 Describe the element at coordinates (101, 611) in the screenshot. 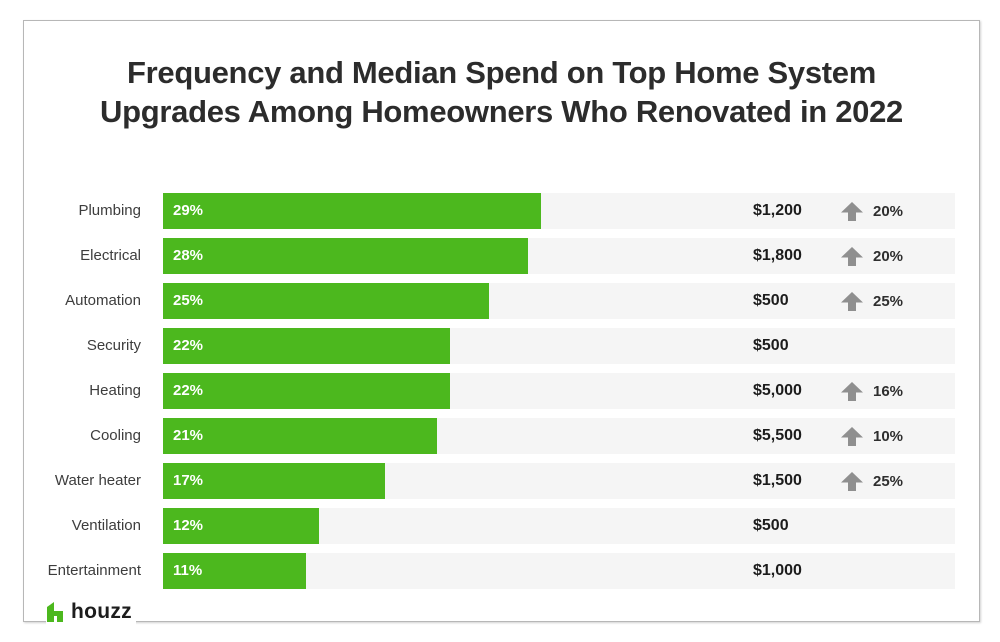

I see `houzz-wordmark: houzz` at that location.